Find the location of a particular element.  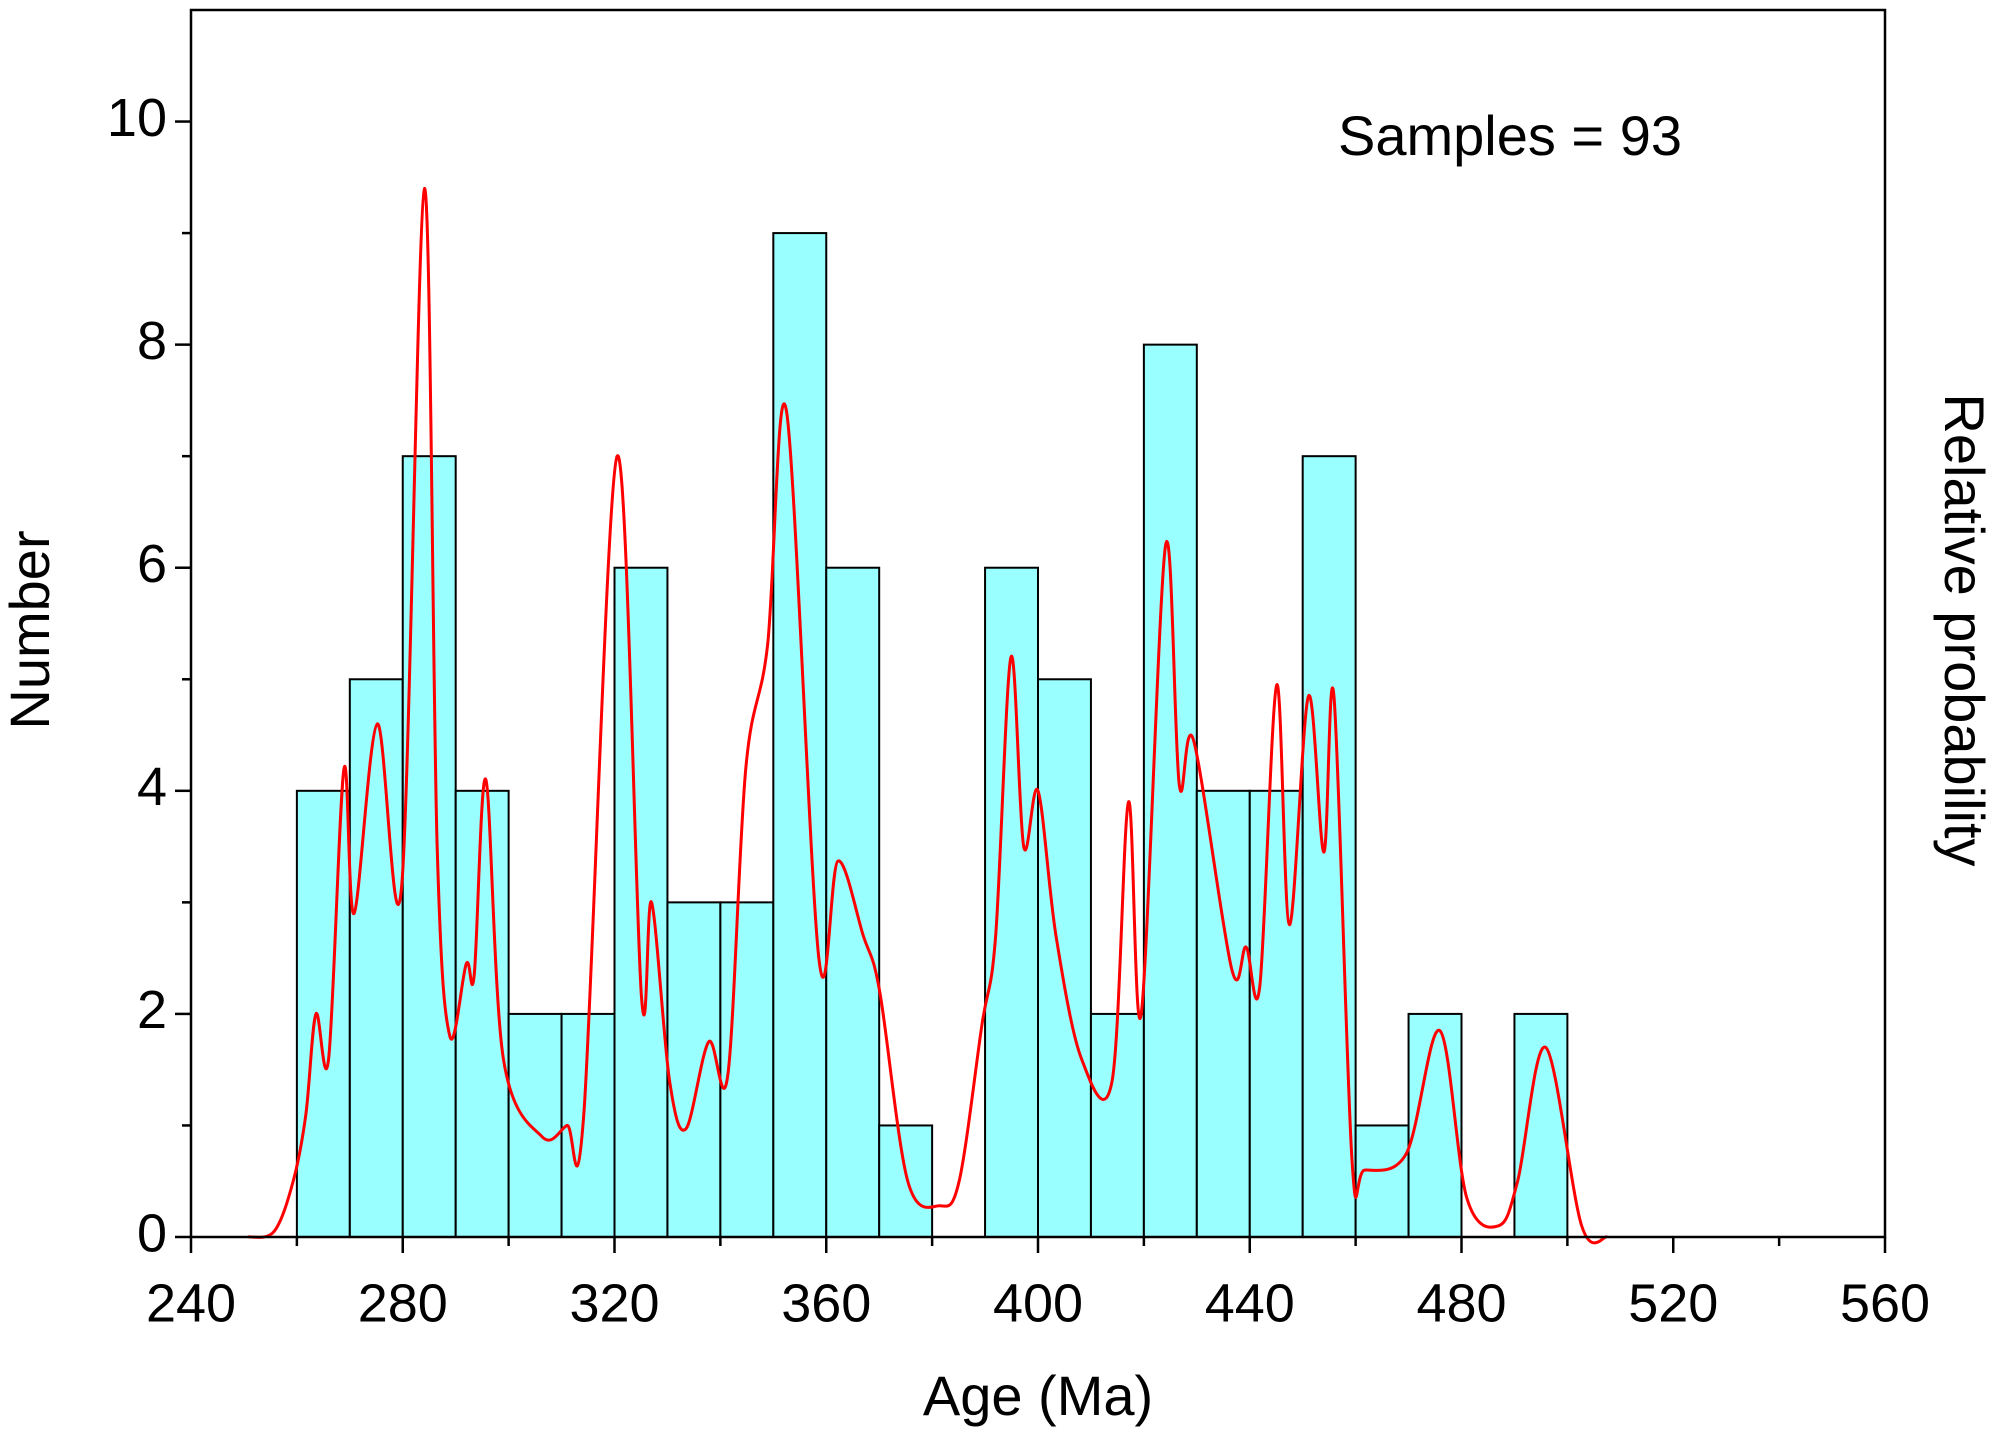

y-tick-label: 6 is located at coordinates (152, 564).